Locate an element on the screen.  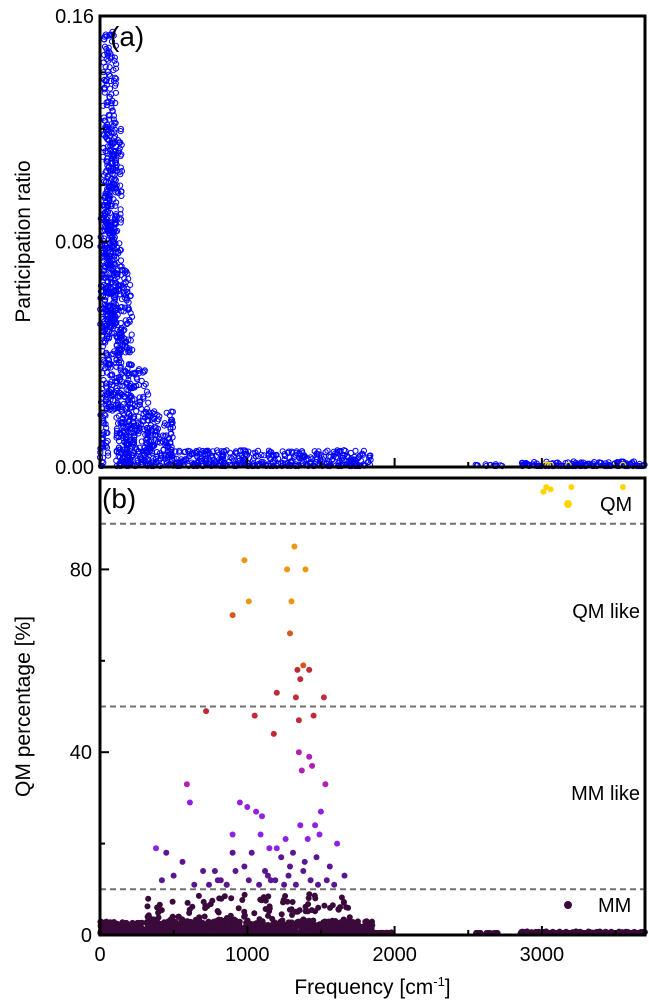
panel-b-y-tick-label: 80 is located at coordinates (81, 570).